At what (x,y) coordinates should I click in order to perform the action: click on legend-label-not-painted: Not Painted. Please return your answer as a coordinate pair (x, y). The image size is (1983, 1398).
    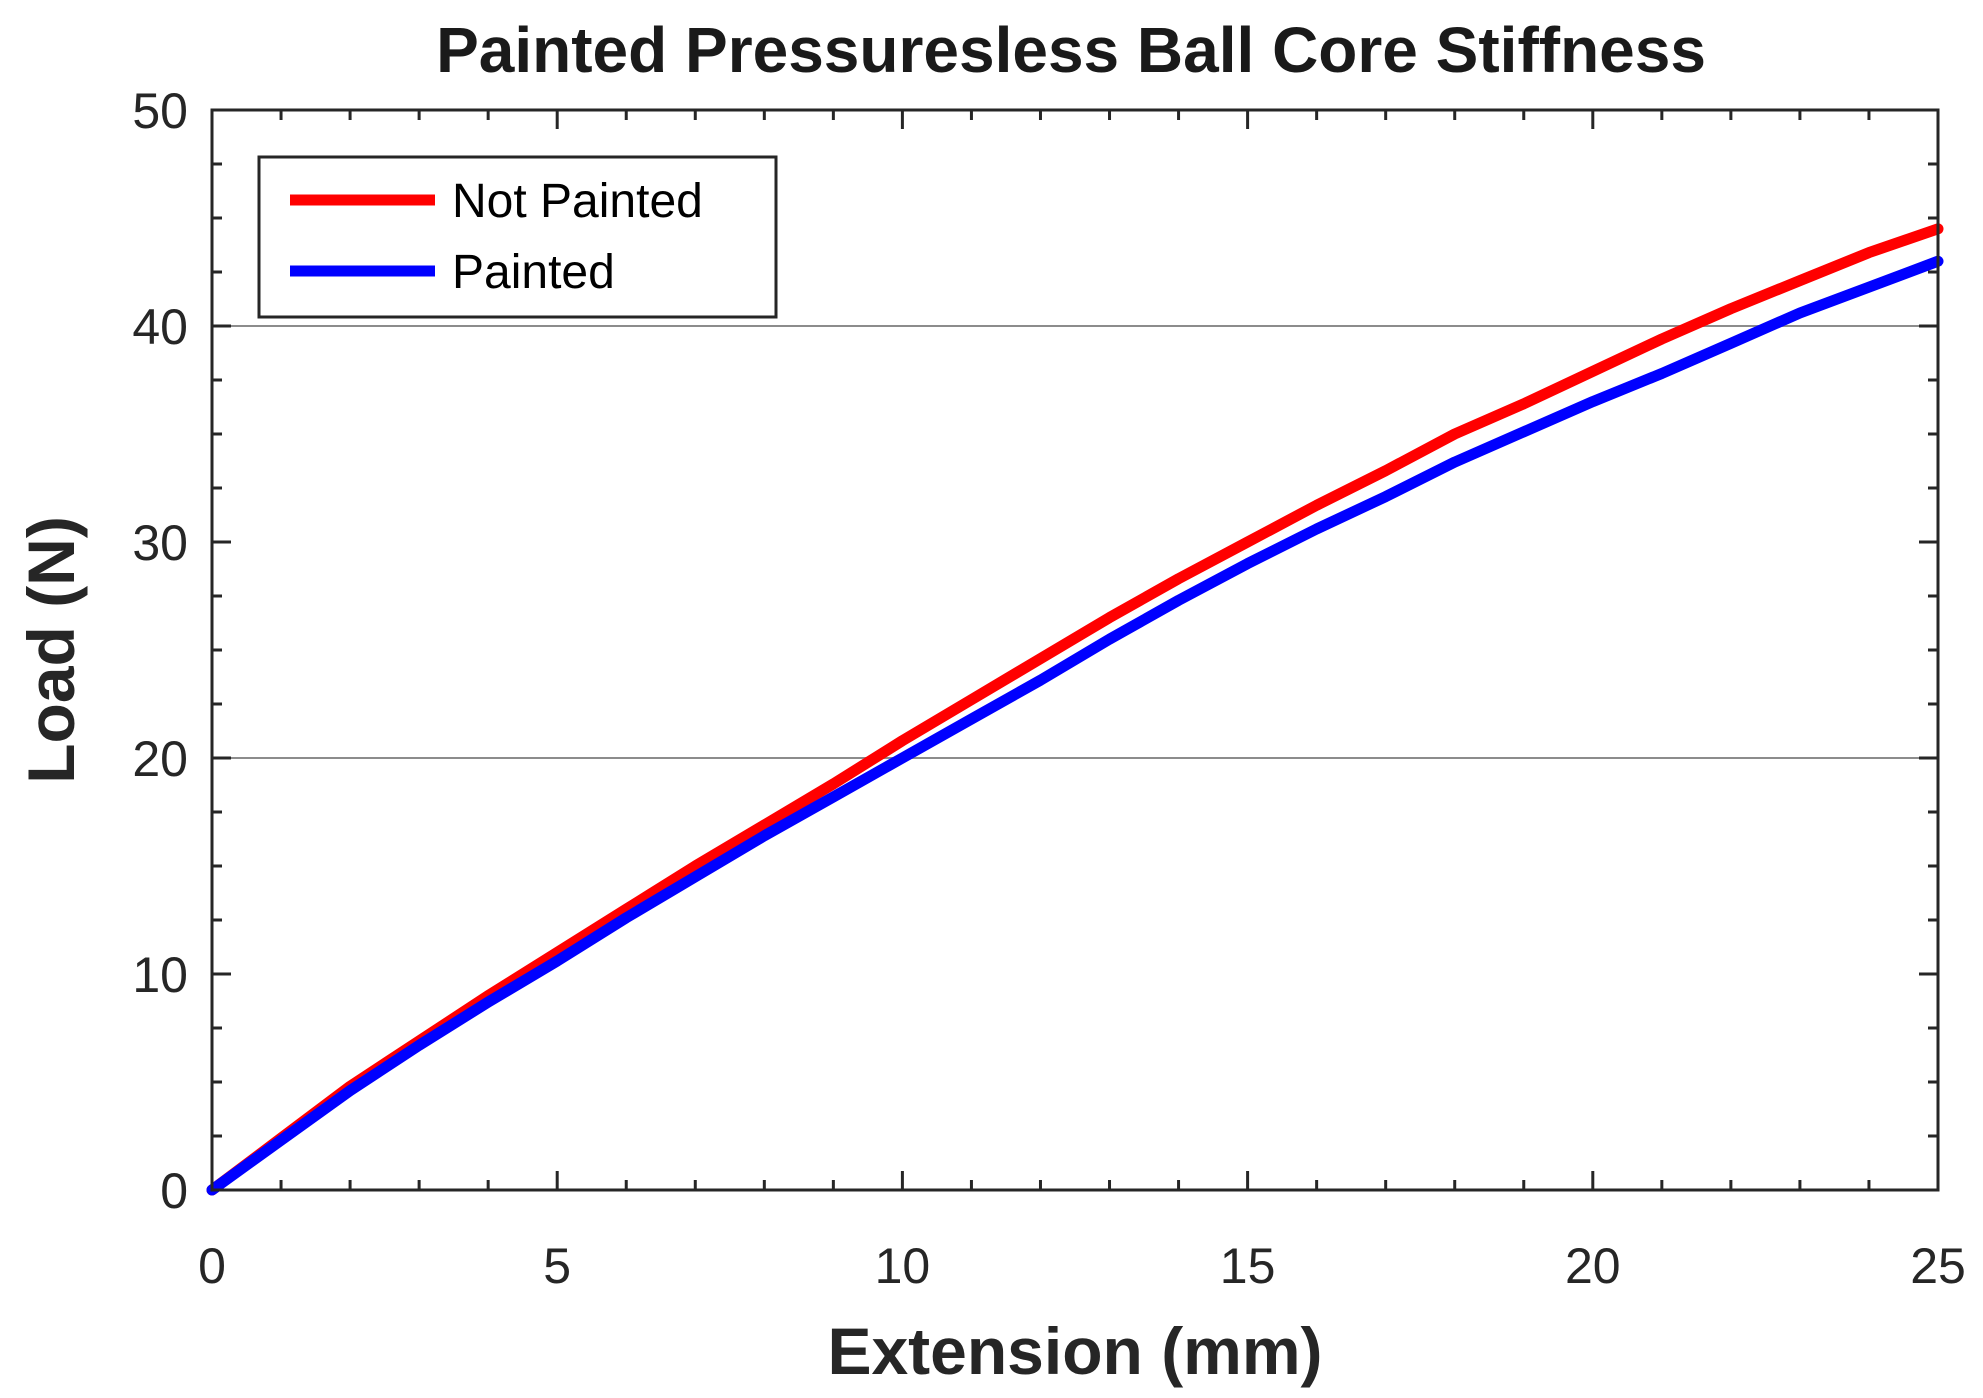
    Looking at the image, I should click on (577, 201).